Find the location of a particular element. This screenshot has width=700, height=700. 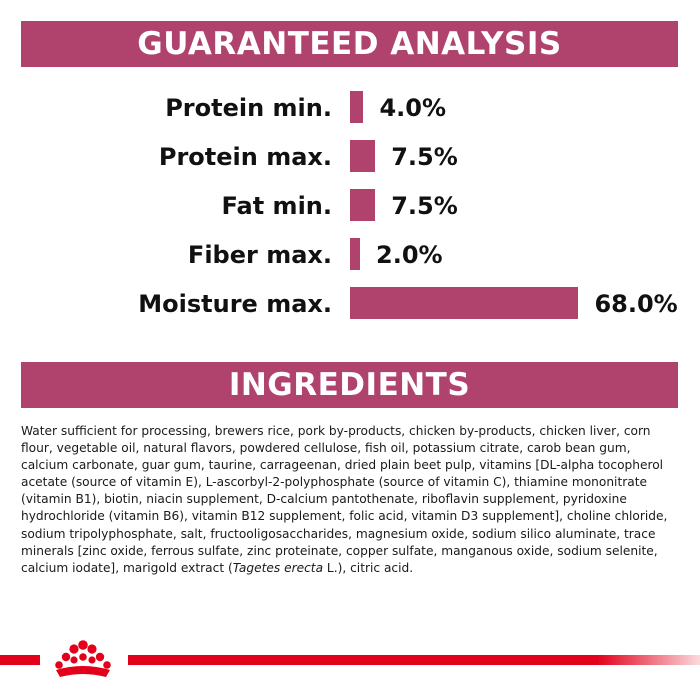

analysis-label: Fiber max. is located at coordinates (259, 255).